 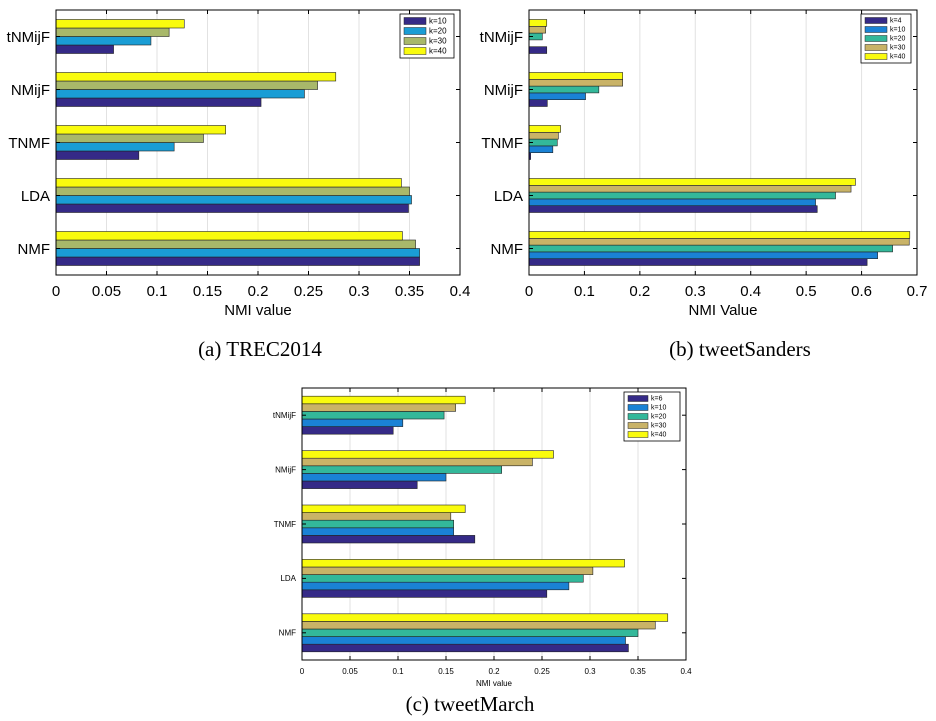 What do you see at coordinates (106, 291) in the screenshot?
I see `x-tick-label: 0.05` at bounding box center [106, 291].